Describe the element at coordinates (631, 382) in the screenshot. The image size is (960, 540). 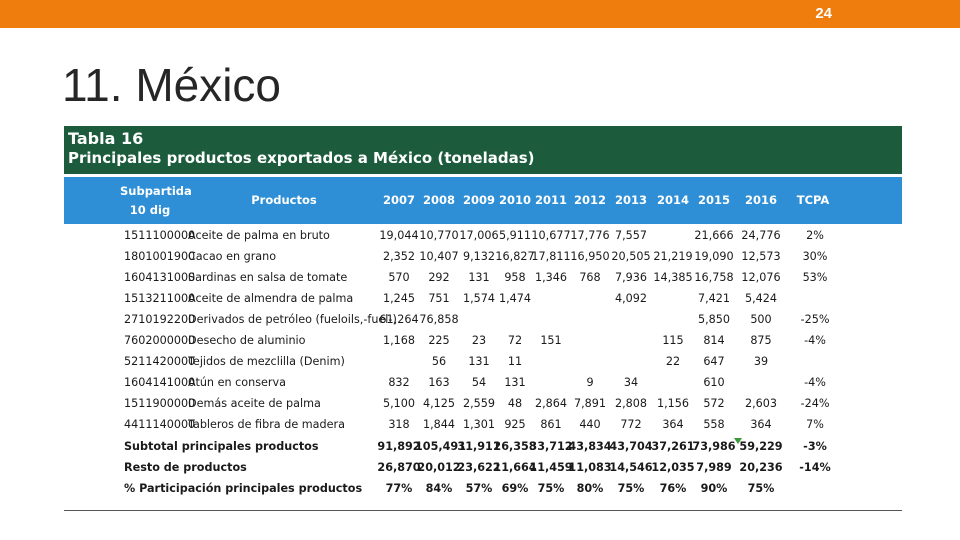
I see `value-cell: 34` at that location.